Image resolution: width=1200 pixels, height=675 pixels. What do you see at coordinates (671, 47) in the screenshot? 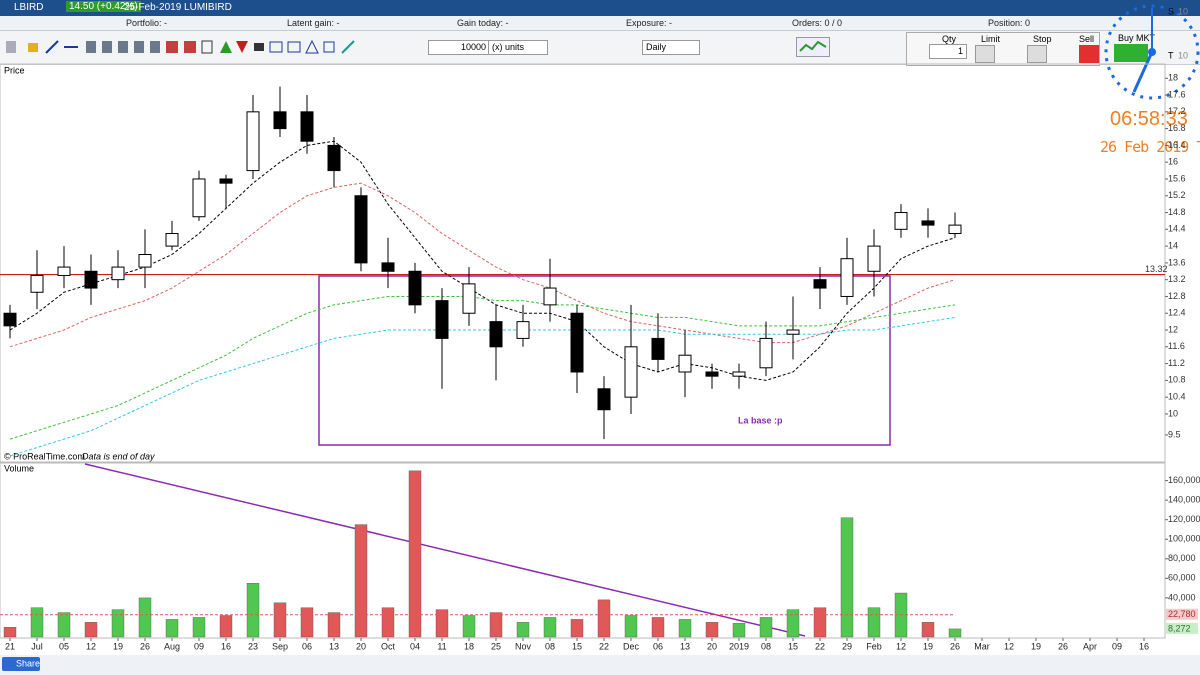
I see `period-select: Daily` at bounding box center [671, 47].